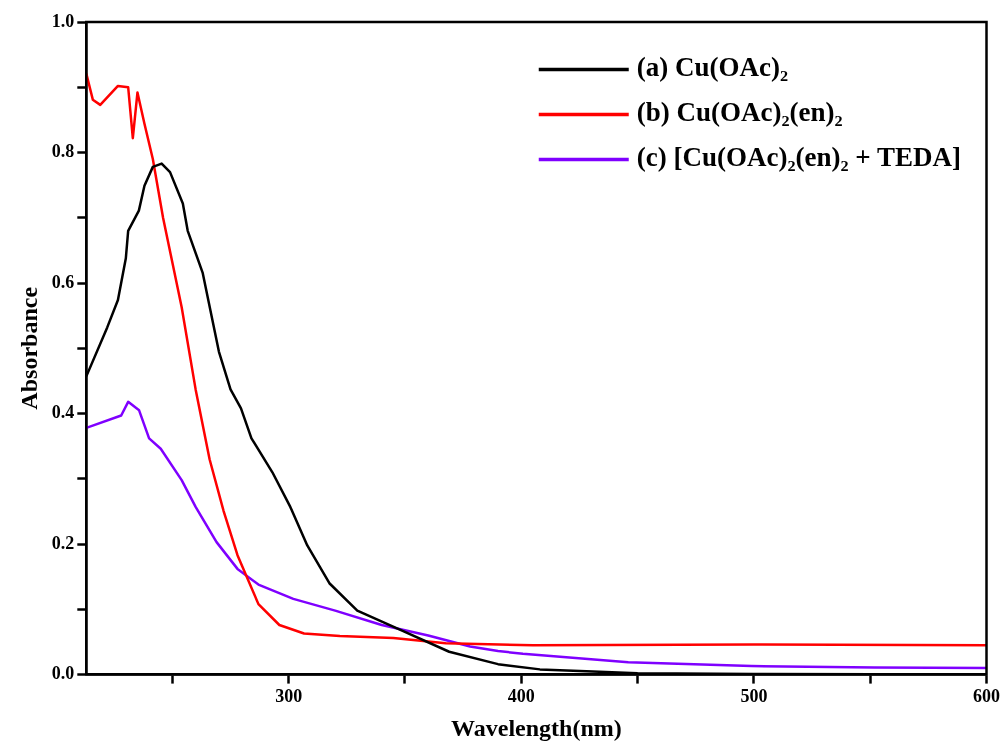  I want to click on legend-label: (b) Cu(OAc)₂(en)₂, so click(739, 112).